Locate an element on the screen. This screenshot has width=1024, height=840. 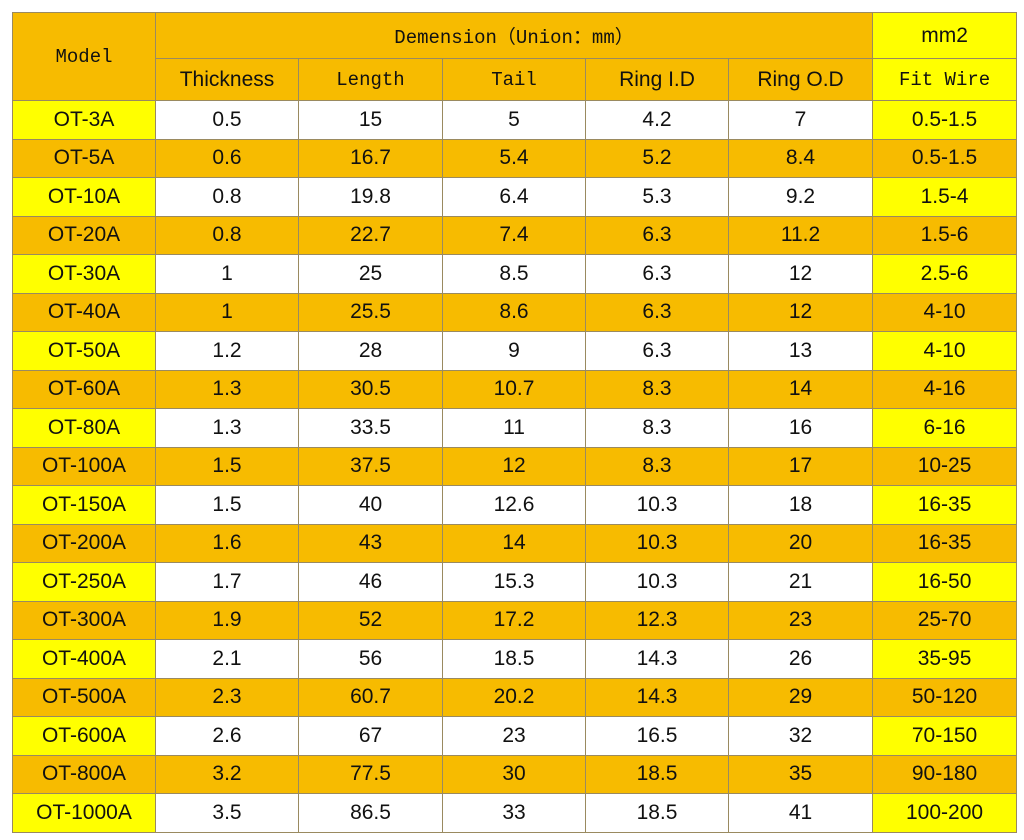
table-cell: OT-600A is located at coordinates (84, 736).